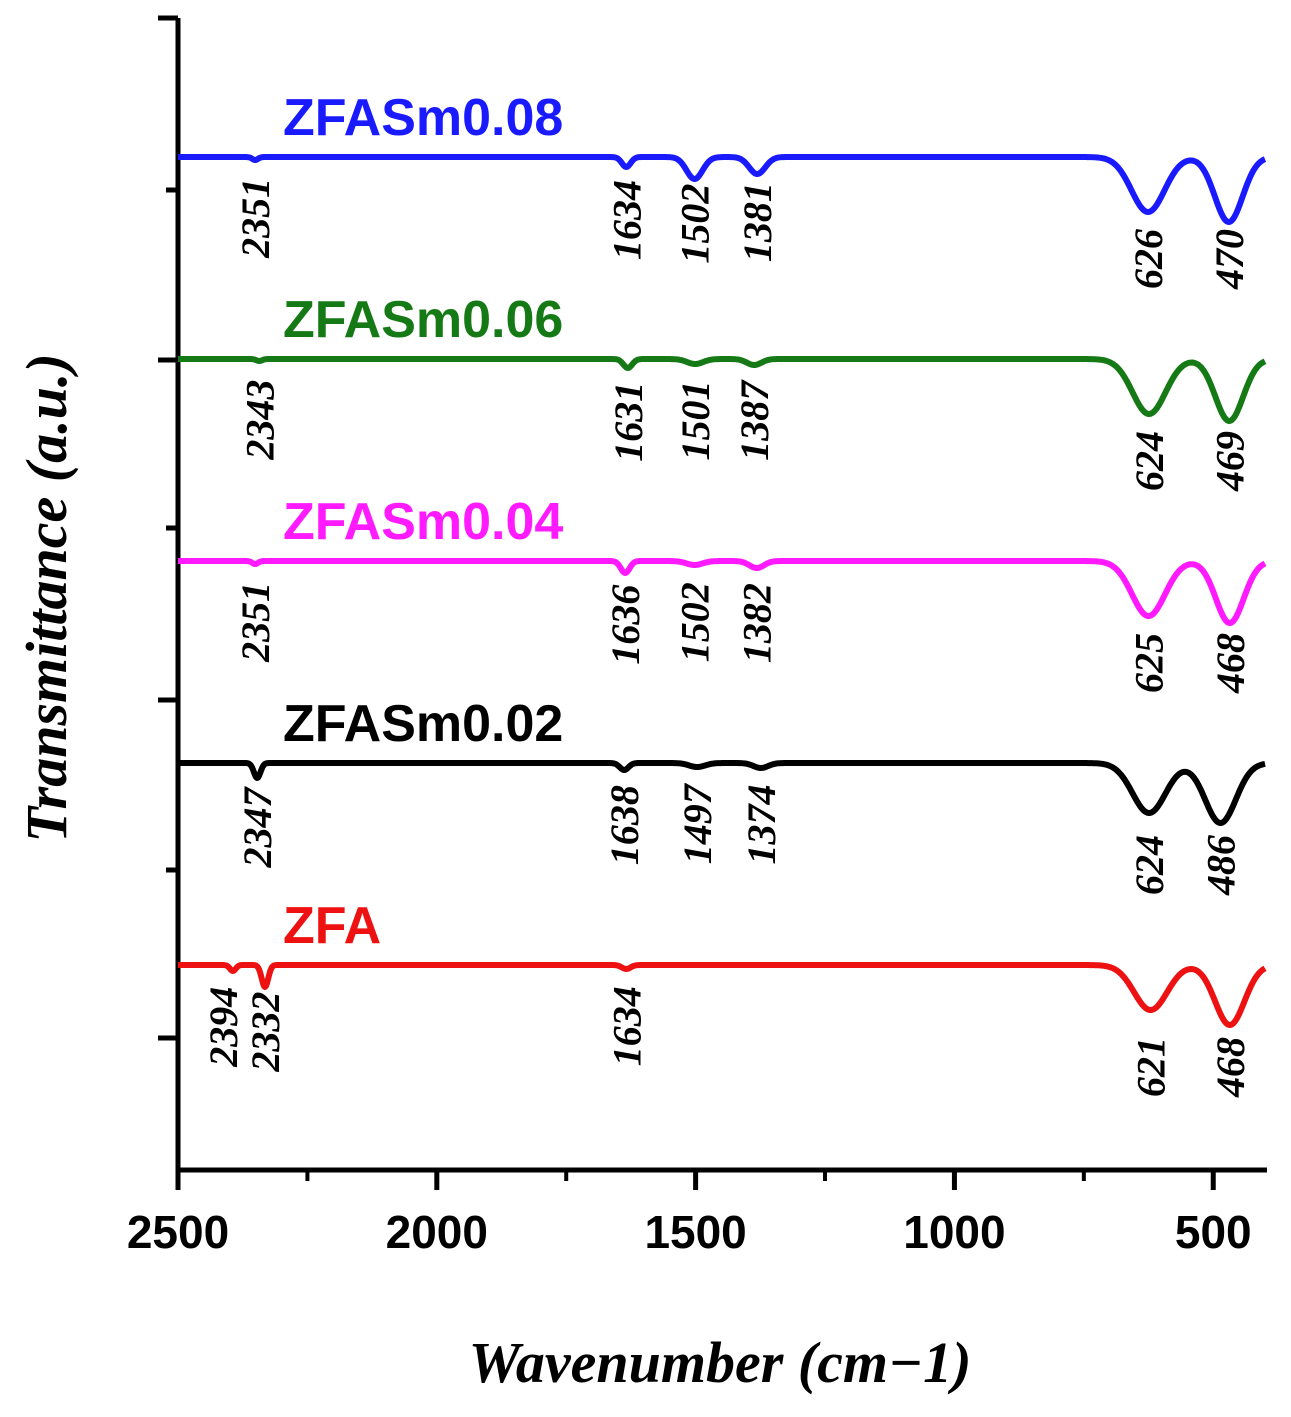  I want to click on x-axis-title: Wavenumber (cm−1), so click(720, 1362).